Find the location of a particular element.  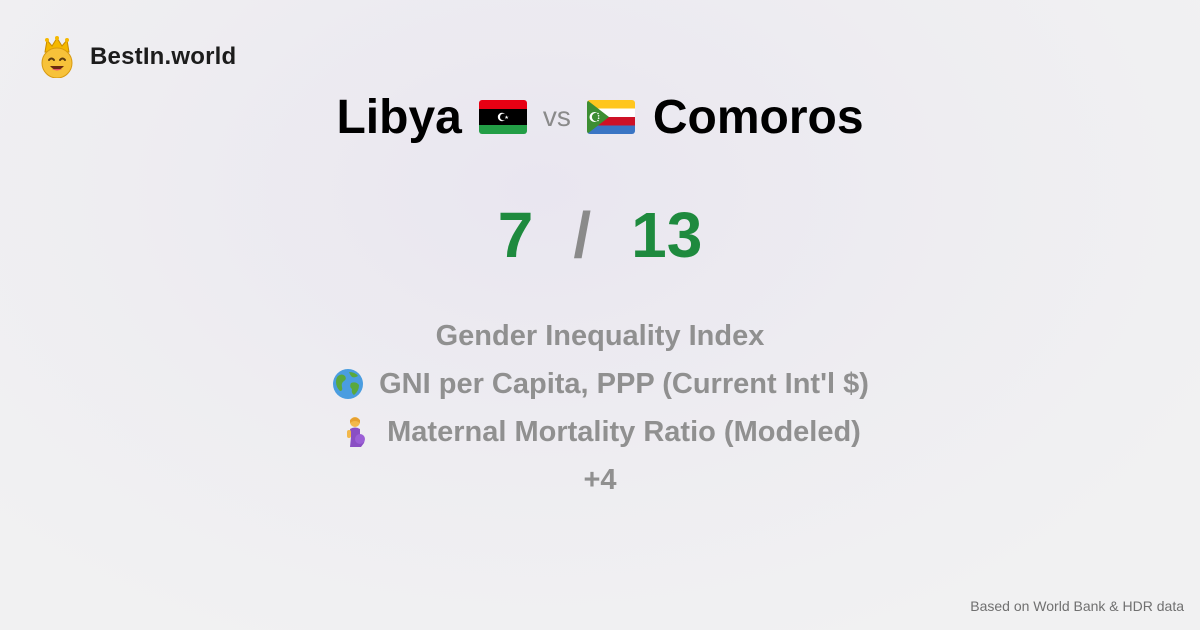

more-metrics-button: +4 is located at coordinates (600, 480).